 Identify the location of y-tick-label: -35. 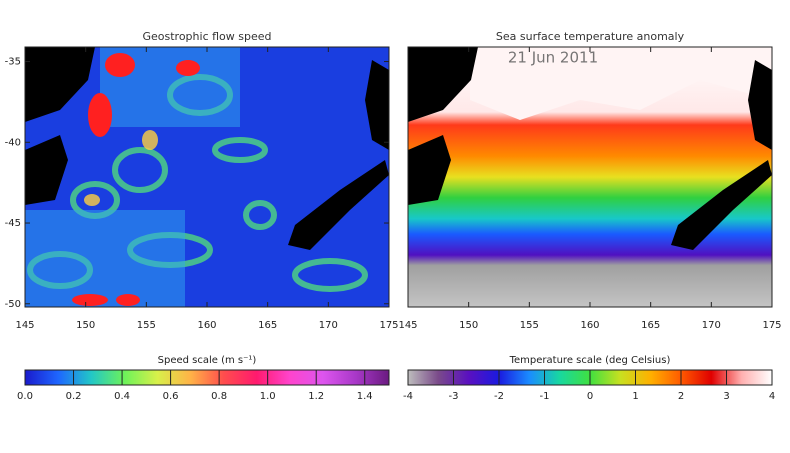
(13, 62).